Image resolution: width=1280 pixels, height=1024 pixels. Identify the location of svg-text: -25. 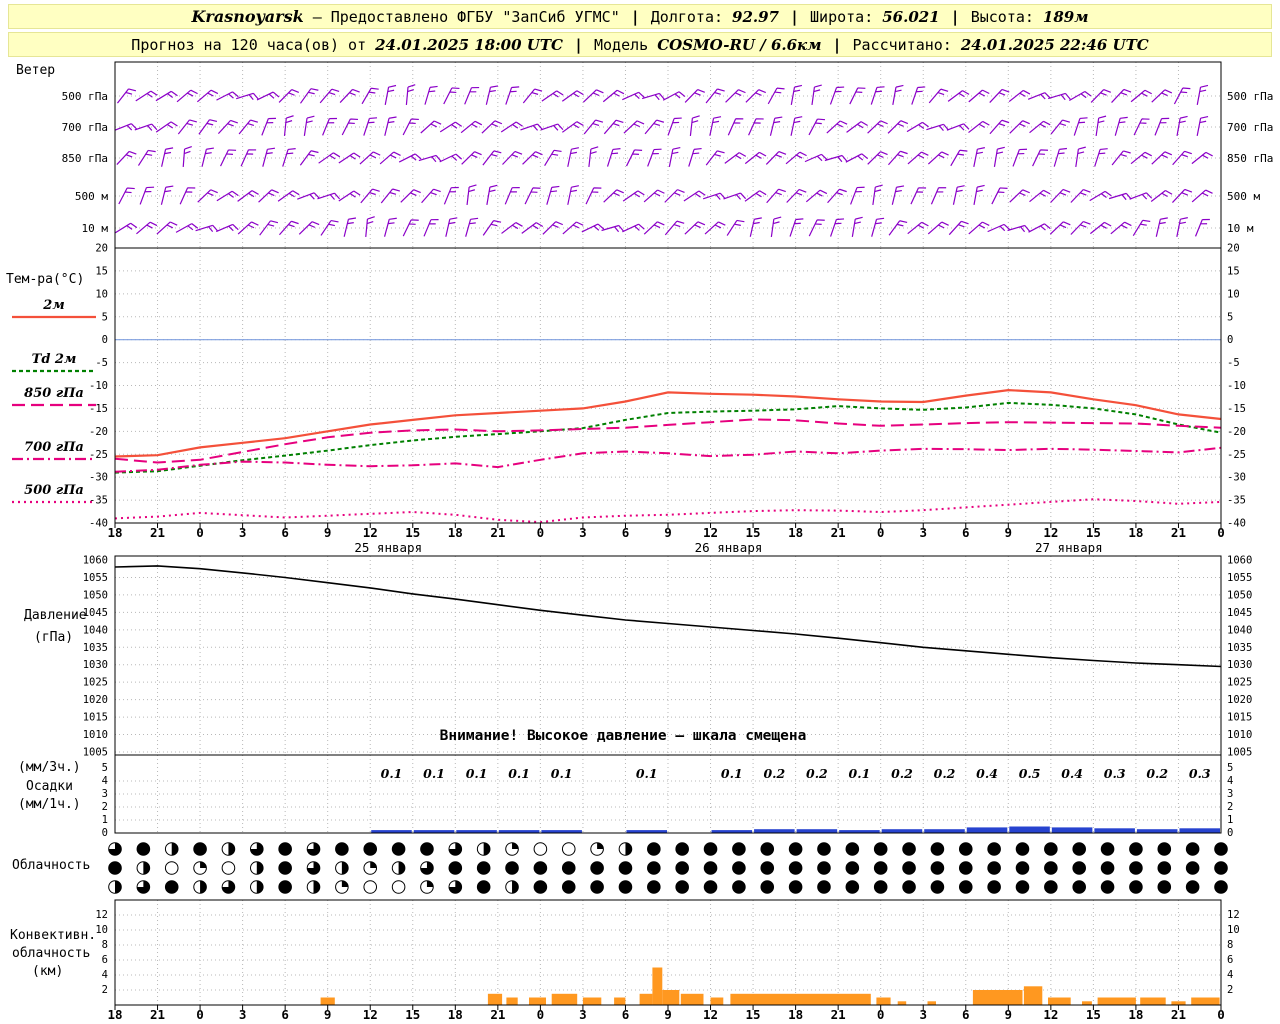
(98, 455).